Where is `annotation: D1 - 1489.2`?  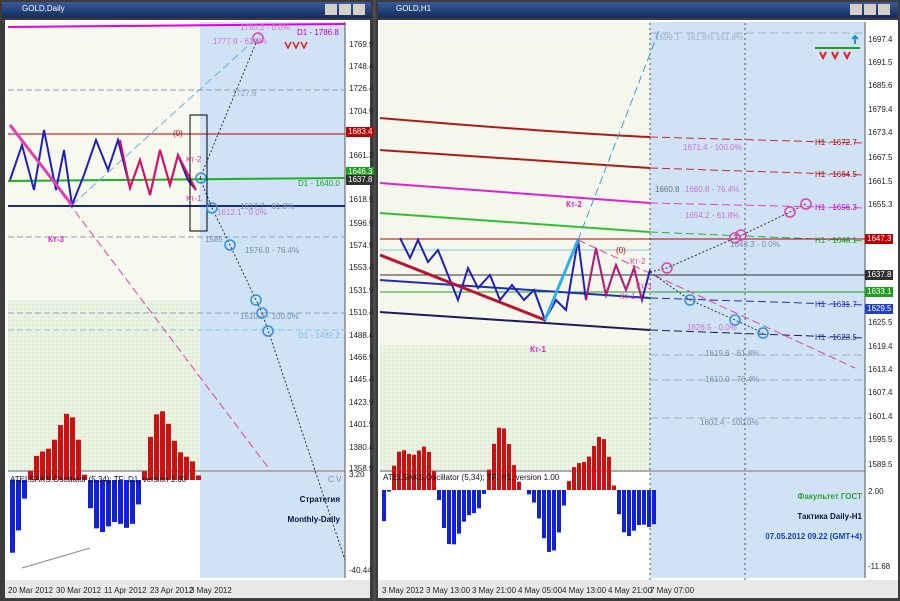
annotation: D1 - 1489.2 is located at coordinates (319, 335).